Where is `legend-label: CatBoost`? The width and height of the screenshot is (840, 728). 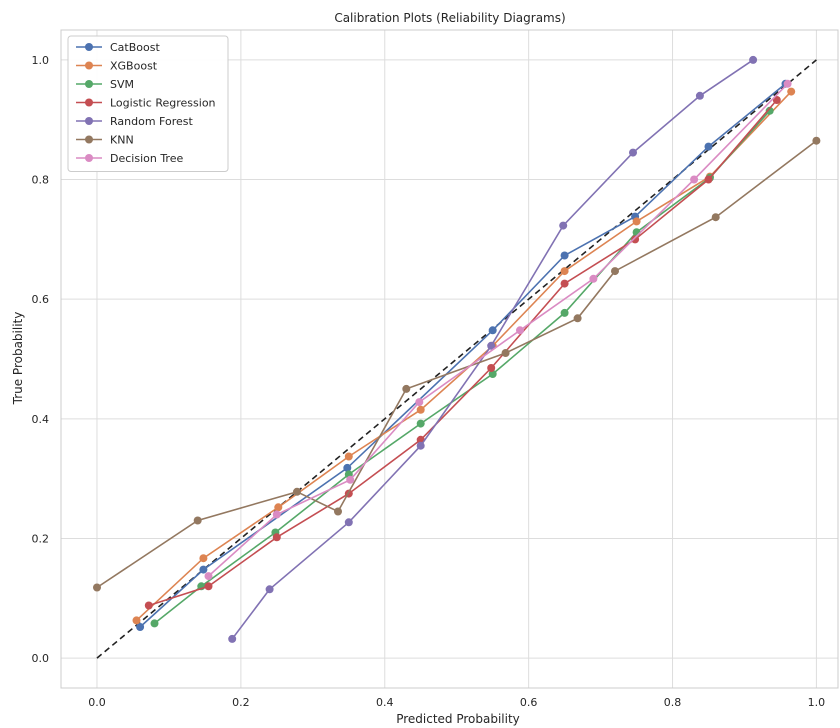 legend-label: CatBoost is located at coordinates (135, 47).